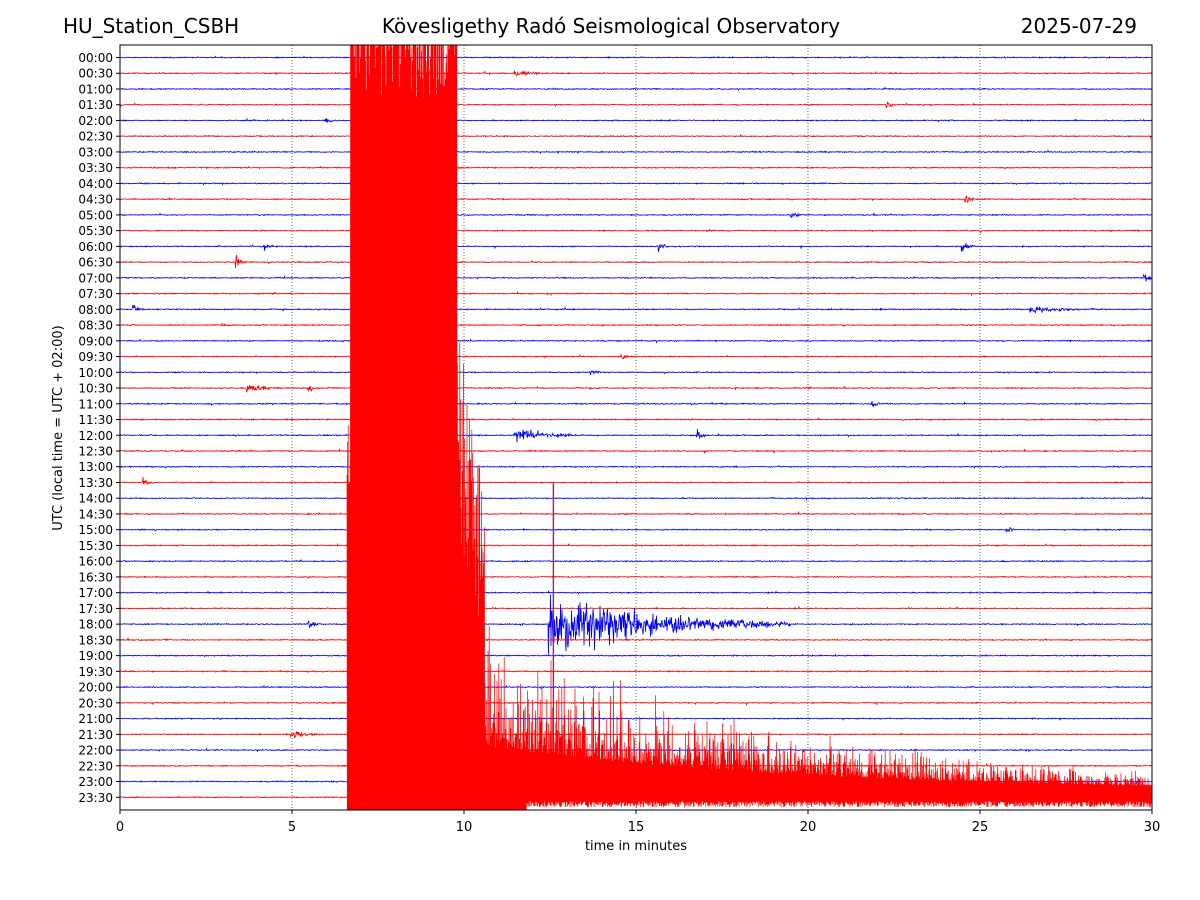  Describe the element at coordinates (95, 499) in the screenshot. I see `y-tick-label-1400: 14:00` at that location.